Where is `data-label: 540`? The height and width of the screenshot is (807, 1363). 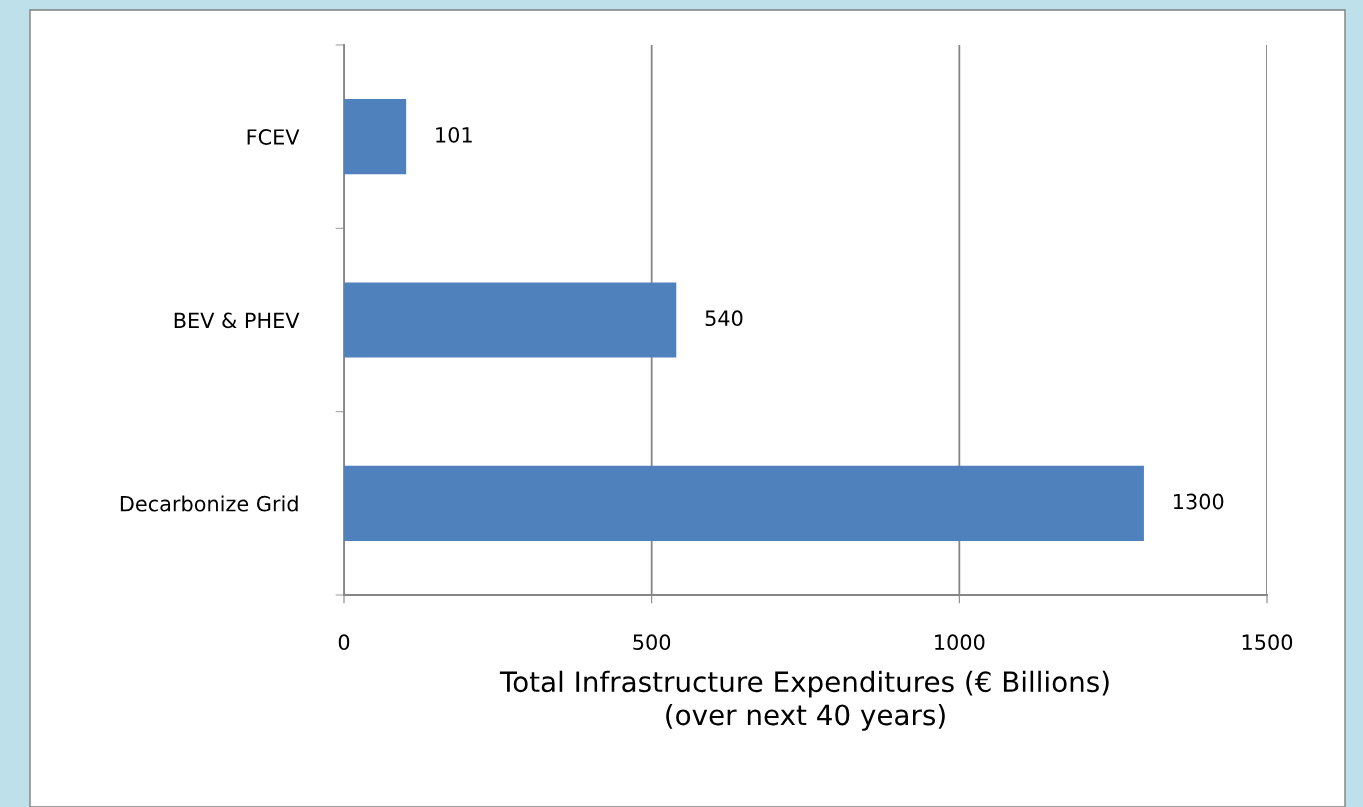
data-label: 540 is located at coordinates (724, 318).